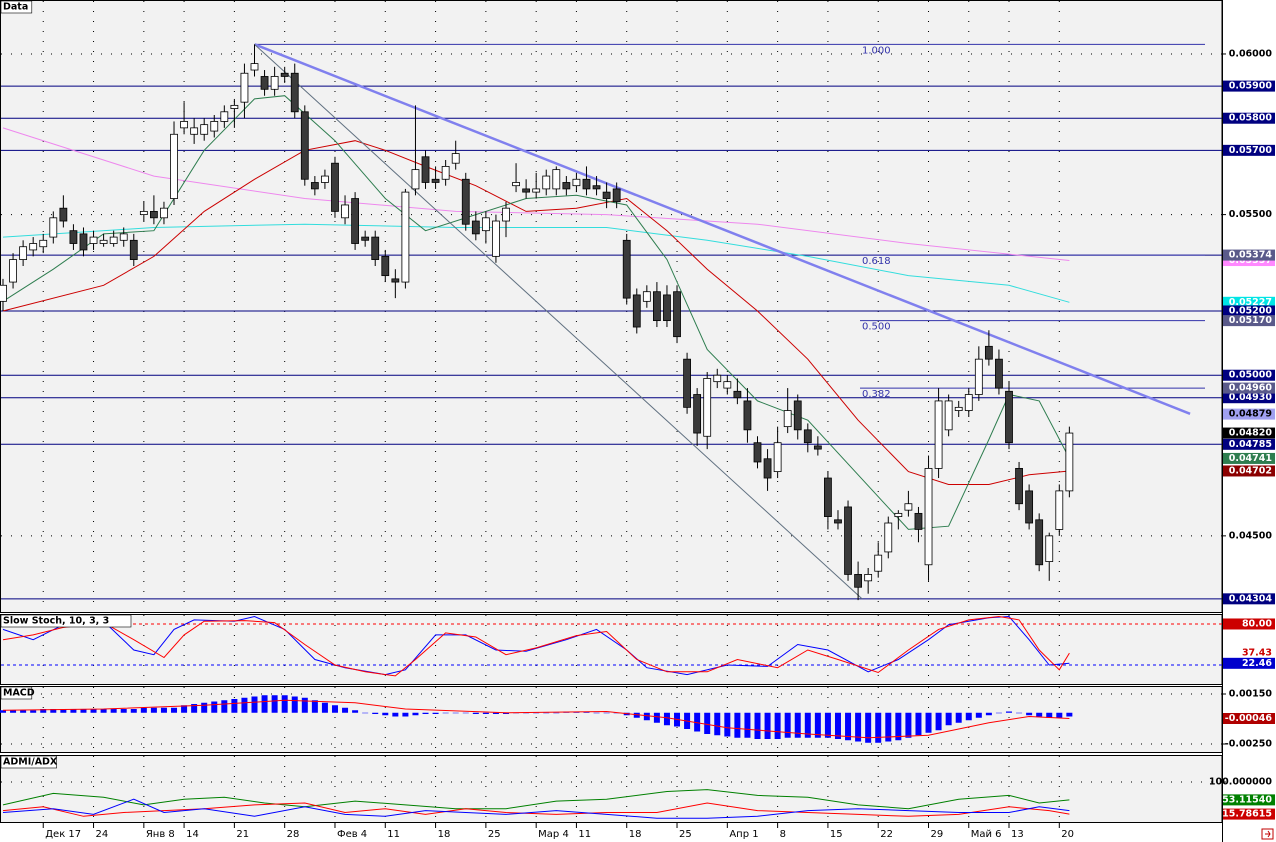 Image resolution: width=1276 pixels, height=842 pixels. What do you see at coordinates (19, 693) in the screenshot?
I see `panel-title: MACD` at bounding box center [19, 693].